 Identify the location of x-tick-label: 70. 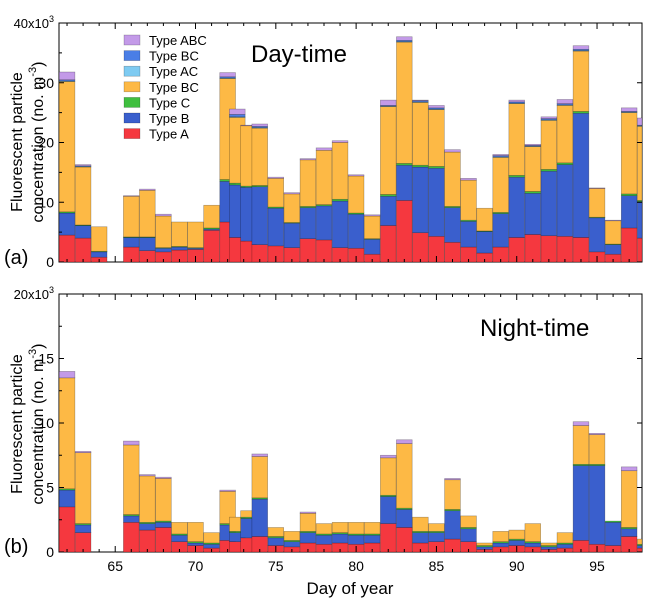
(196, 566).